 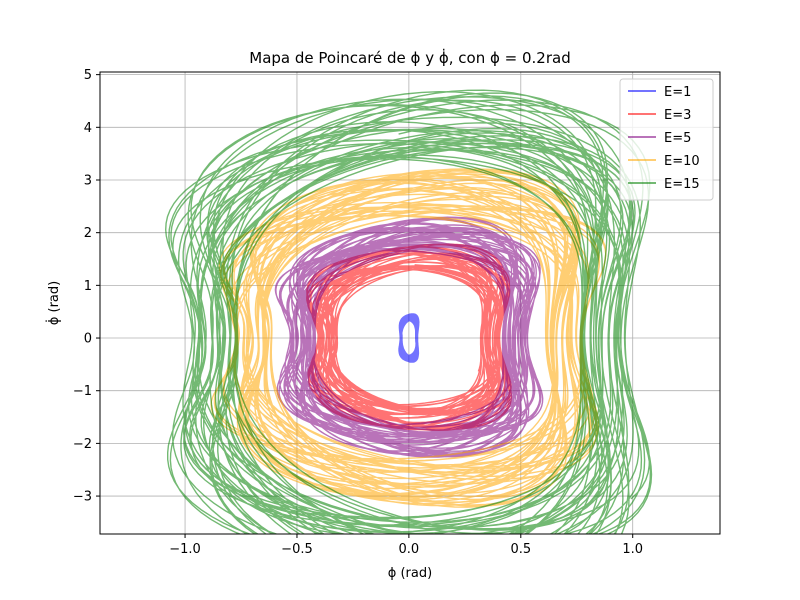 What do you see at coordinates (88, 180) in the screenshot?
I see `y-tick-label-6: 3` at bounding box center [88, 180].